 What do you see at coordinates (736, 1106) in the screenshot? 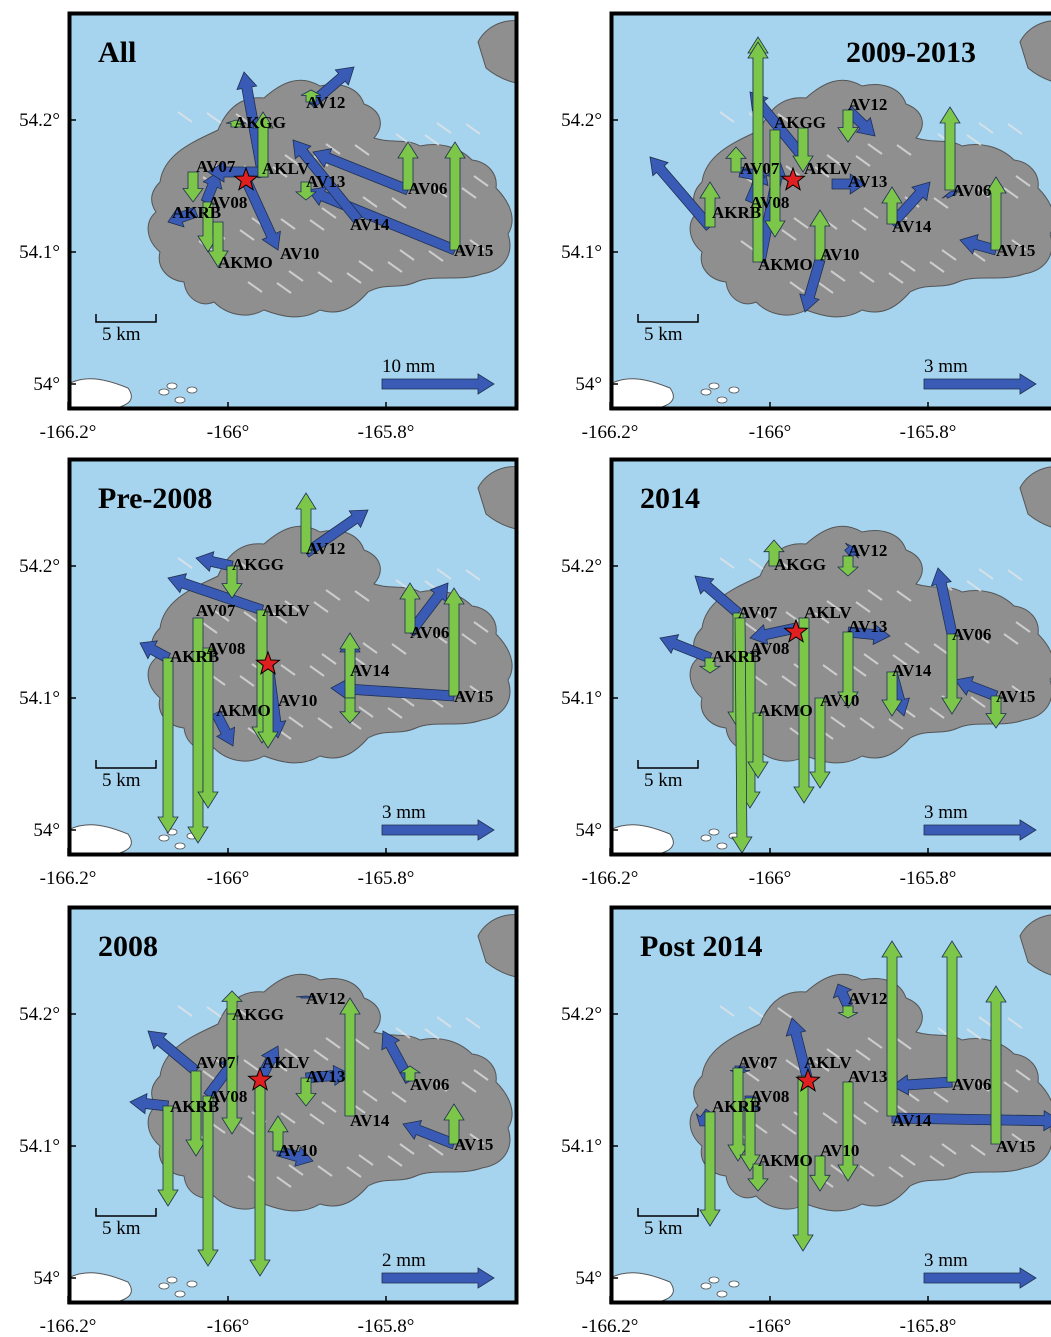
I see `station-label: AKRB` at bounding box center [736, 1106].